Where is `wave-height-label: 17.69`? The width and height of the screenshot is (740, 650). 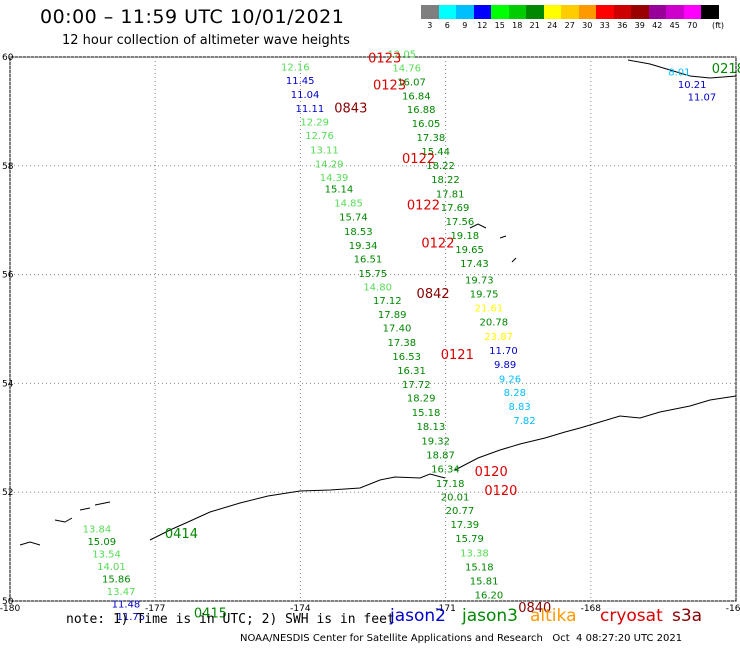 wave-height-label: 17.69 is located at coordinates (455, 208).